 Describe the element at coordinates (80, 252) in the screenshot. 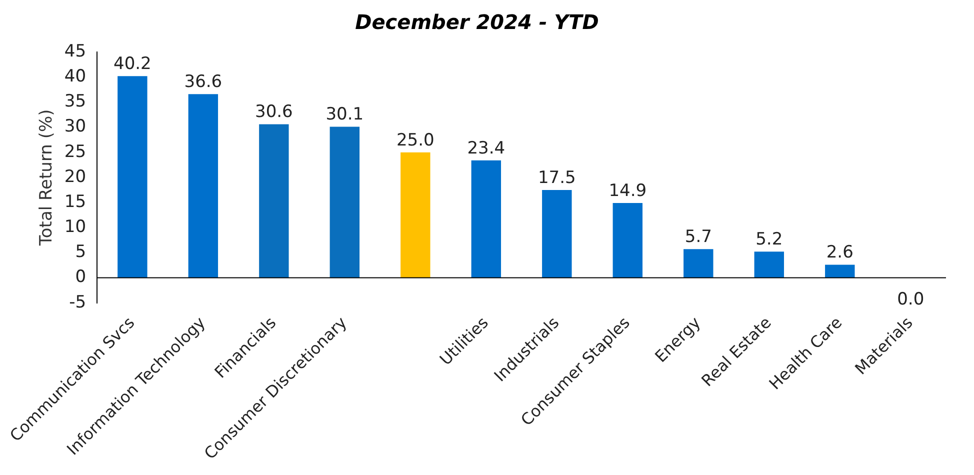

I see `y-tick-label: 5` at that location.